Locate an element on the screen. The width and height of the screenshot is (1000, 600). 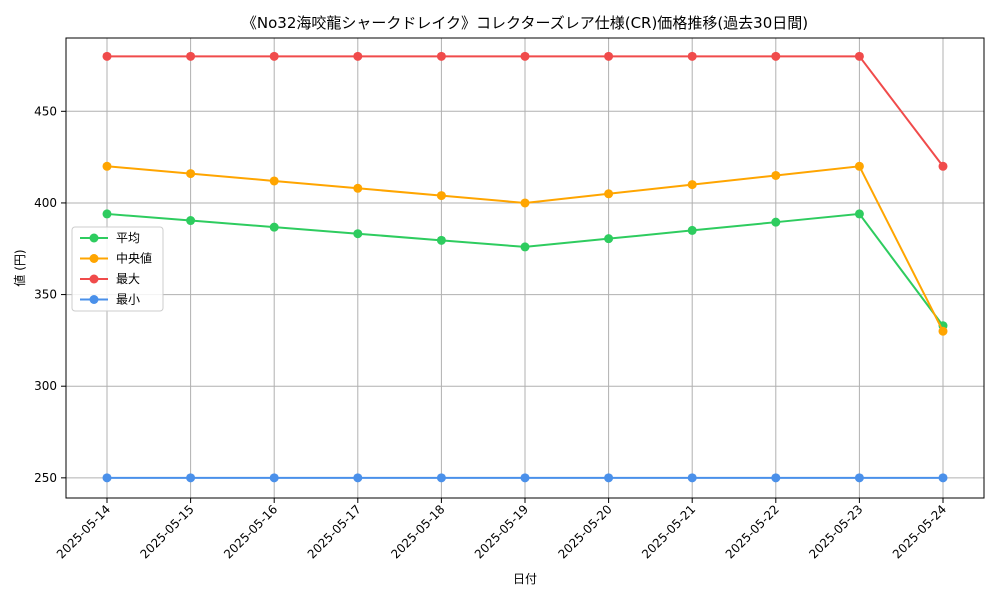
legend-item: 最大 is located at coordinates (110, 279).